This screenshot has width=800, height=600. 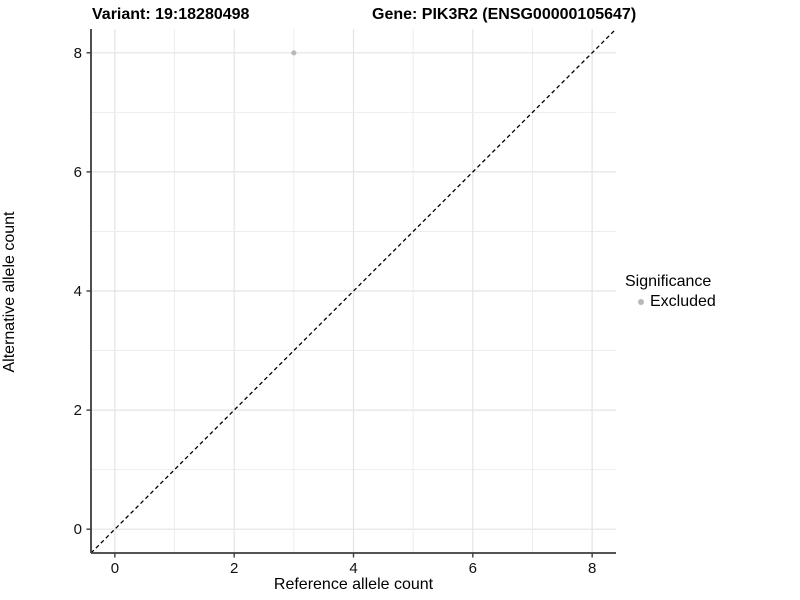 What do you see at coordinates (353, 568) in the screenshot?
I see `x-tick-label: 4` at bounding box center [353, 568].